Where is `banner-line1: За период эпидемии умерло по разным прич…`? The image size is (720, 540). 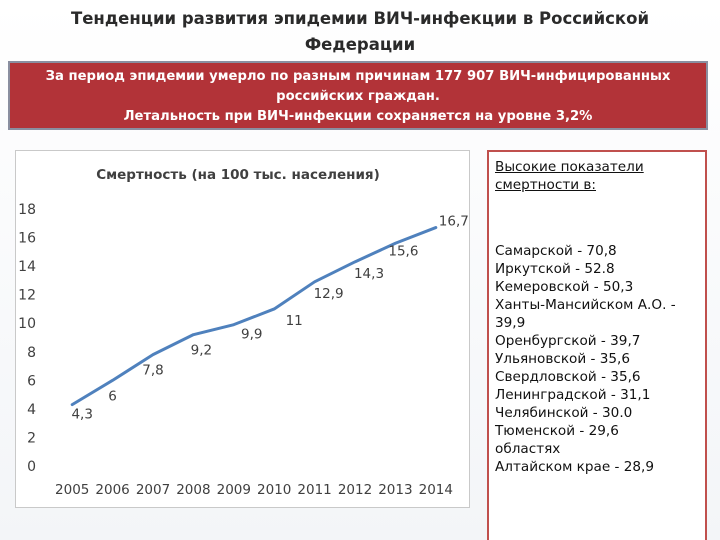
banner-line1: За период эпидемии умерло по разным прич… is located at coordinates (358, 76).